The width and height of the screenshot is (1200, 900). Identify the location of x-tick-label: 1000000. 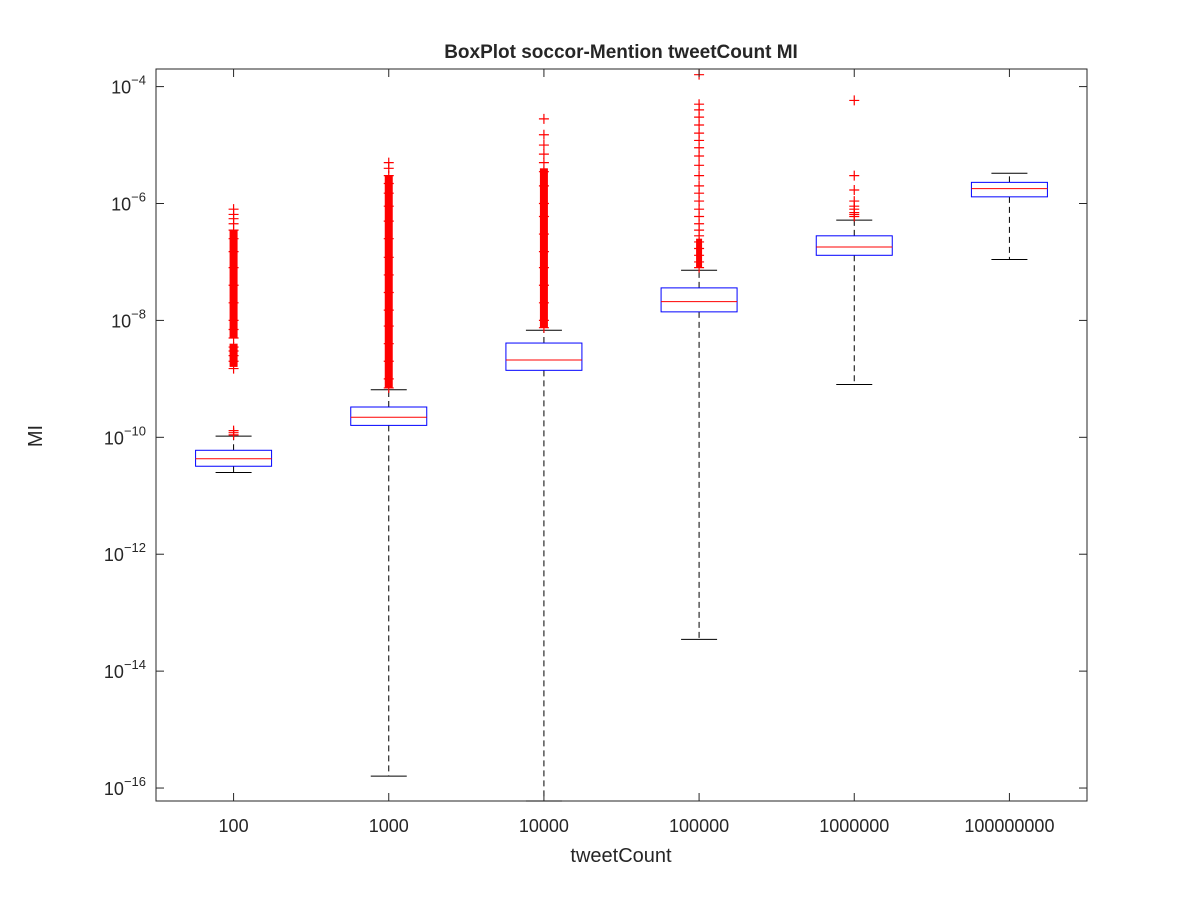
(854, 826).